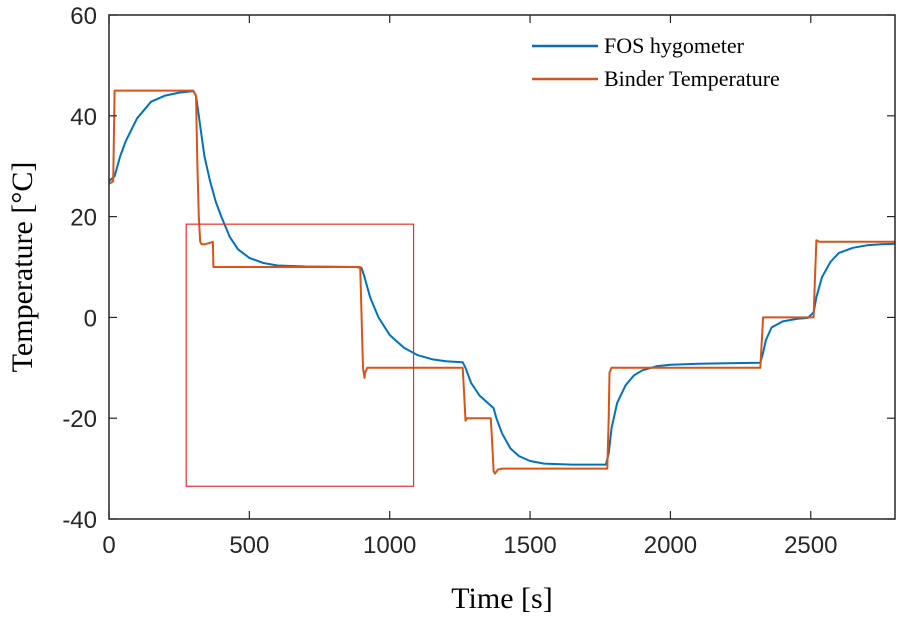 The width and height of the screenshot is (899, 619). What do you see at coordinates (389, 545) in the screenshot?
I see `x-tick-label: 1000` at bounding box center [389, 545].